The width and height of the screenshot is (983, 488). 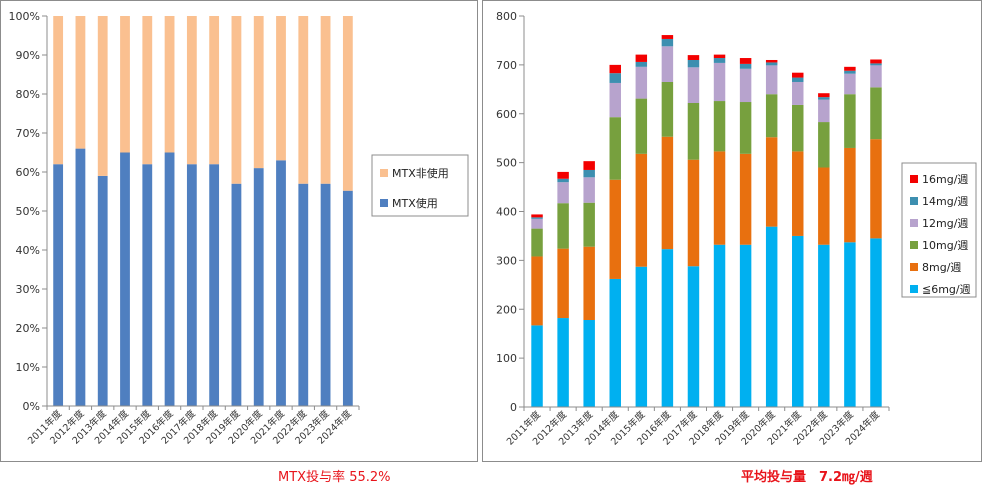 I want to click on legend-box, so click(x=939, y=230).